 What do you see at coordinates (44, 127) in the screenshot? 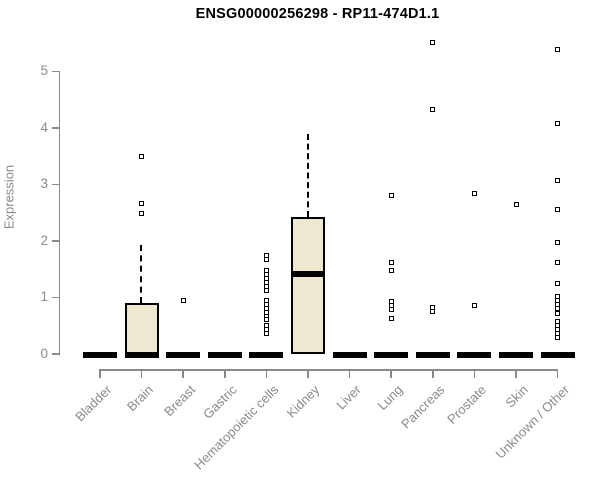
I see `y-tick-label: 4` at bounding box center [44, 127].